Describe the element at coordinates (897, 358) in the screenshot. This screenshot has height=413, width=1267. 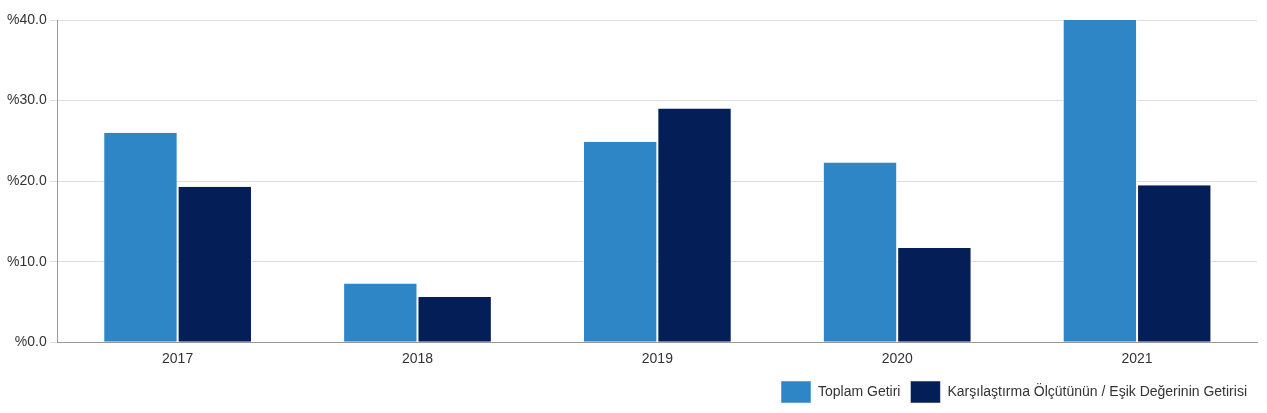
I see `x-tick-label: 2020` at that location.